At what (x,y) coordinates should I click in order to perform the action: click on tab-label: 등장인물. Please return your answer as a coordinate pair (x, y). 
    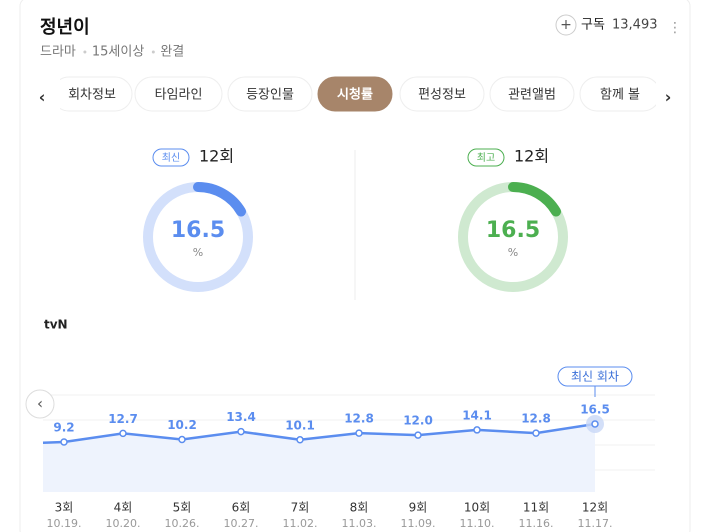
    Looking at the image, I should click on (270, 95).